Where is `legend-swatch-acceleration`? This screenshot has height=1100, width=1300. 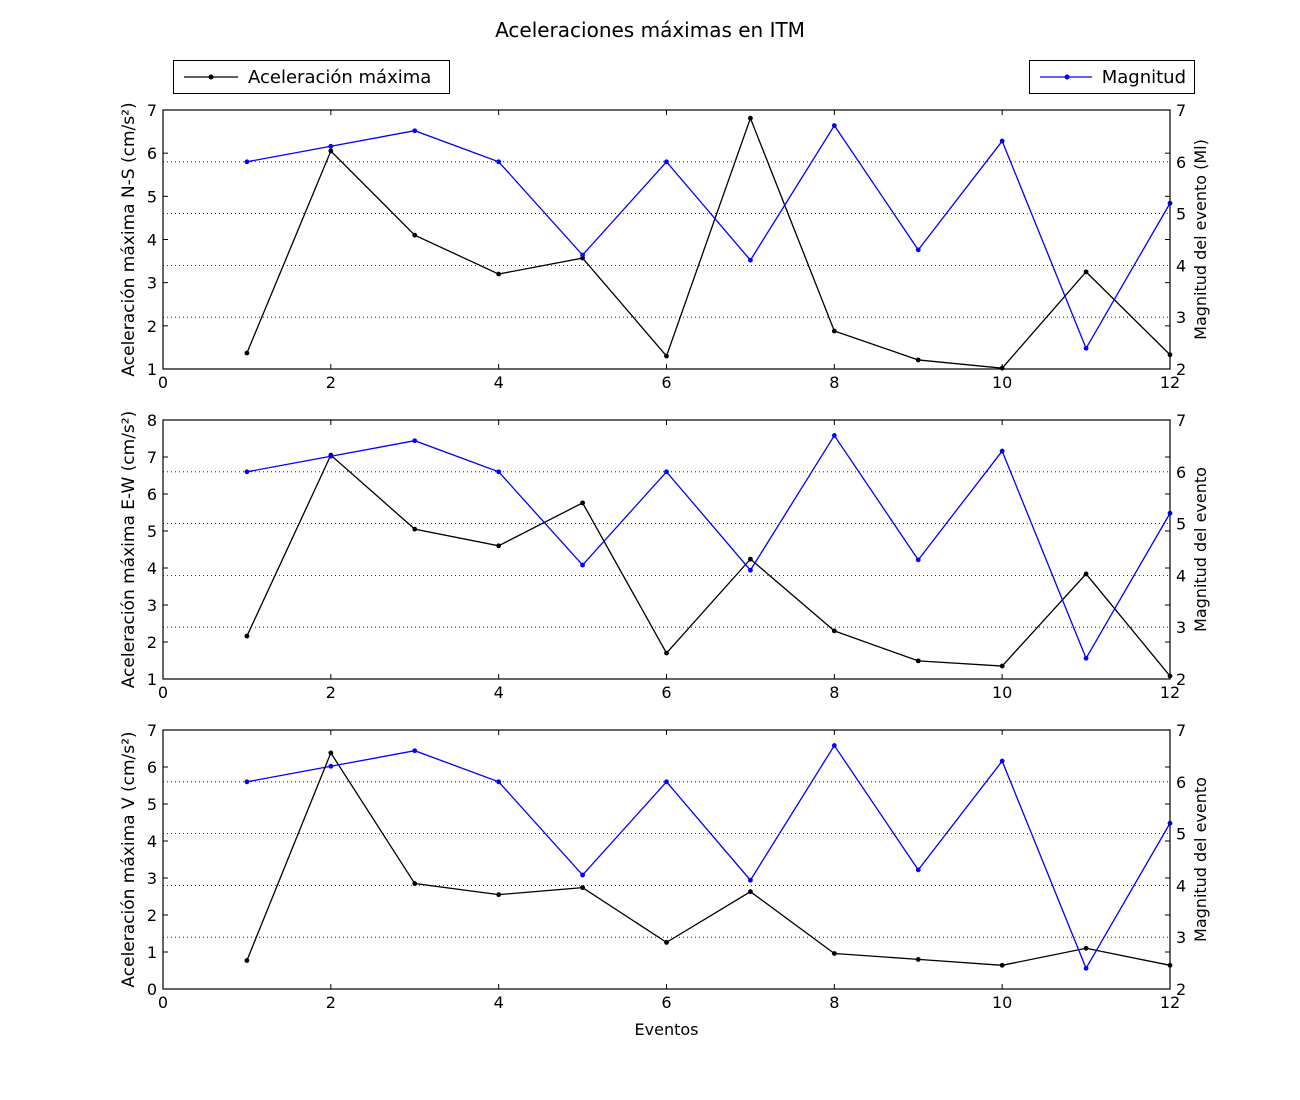 legend-swatch-acceleration is located at coordinates (211, 77).